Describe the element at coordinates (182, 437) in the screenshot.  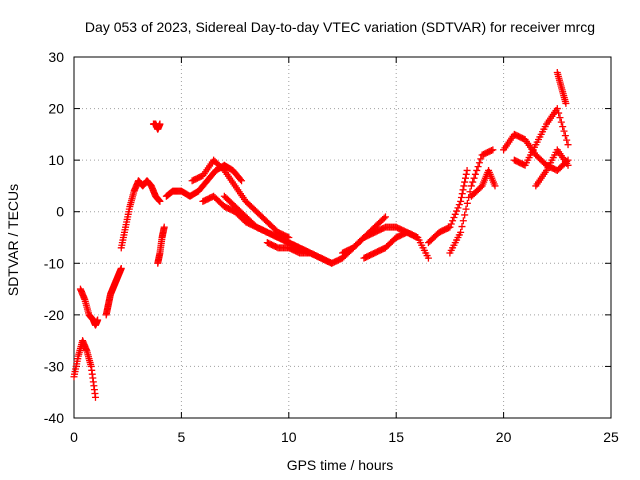
I see `x-tick-label: 5` at that location.